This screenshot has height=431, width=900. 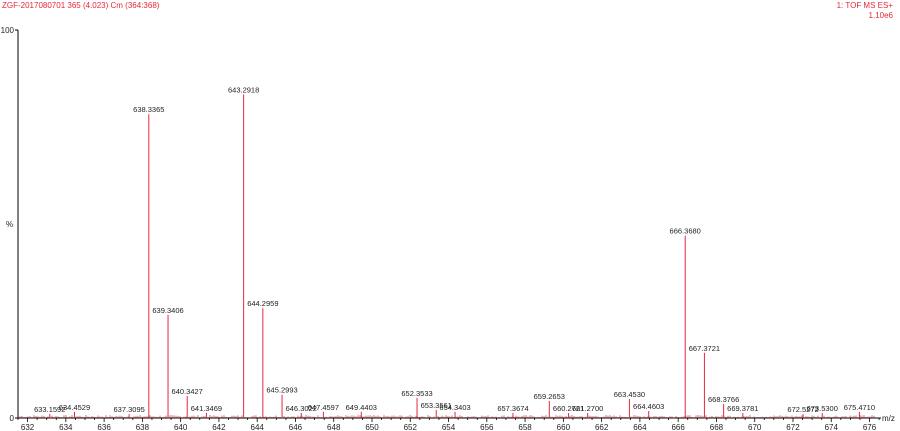 I want to click on peak-label: 633.1592, so click(x=49, y=409).